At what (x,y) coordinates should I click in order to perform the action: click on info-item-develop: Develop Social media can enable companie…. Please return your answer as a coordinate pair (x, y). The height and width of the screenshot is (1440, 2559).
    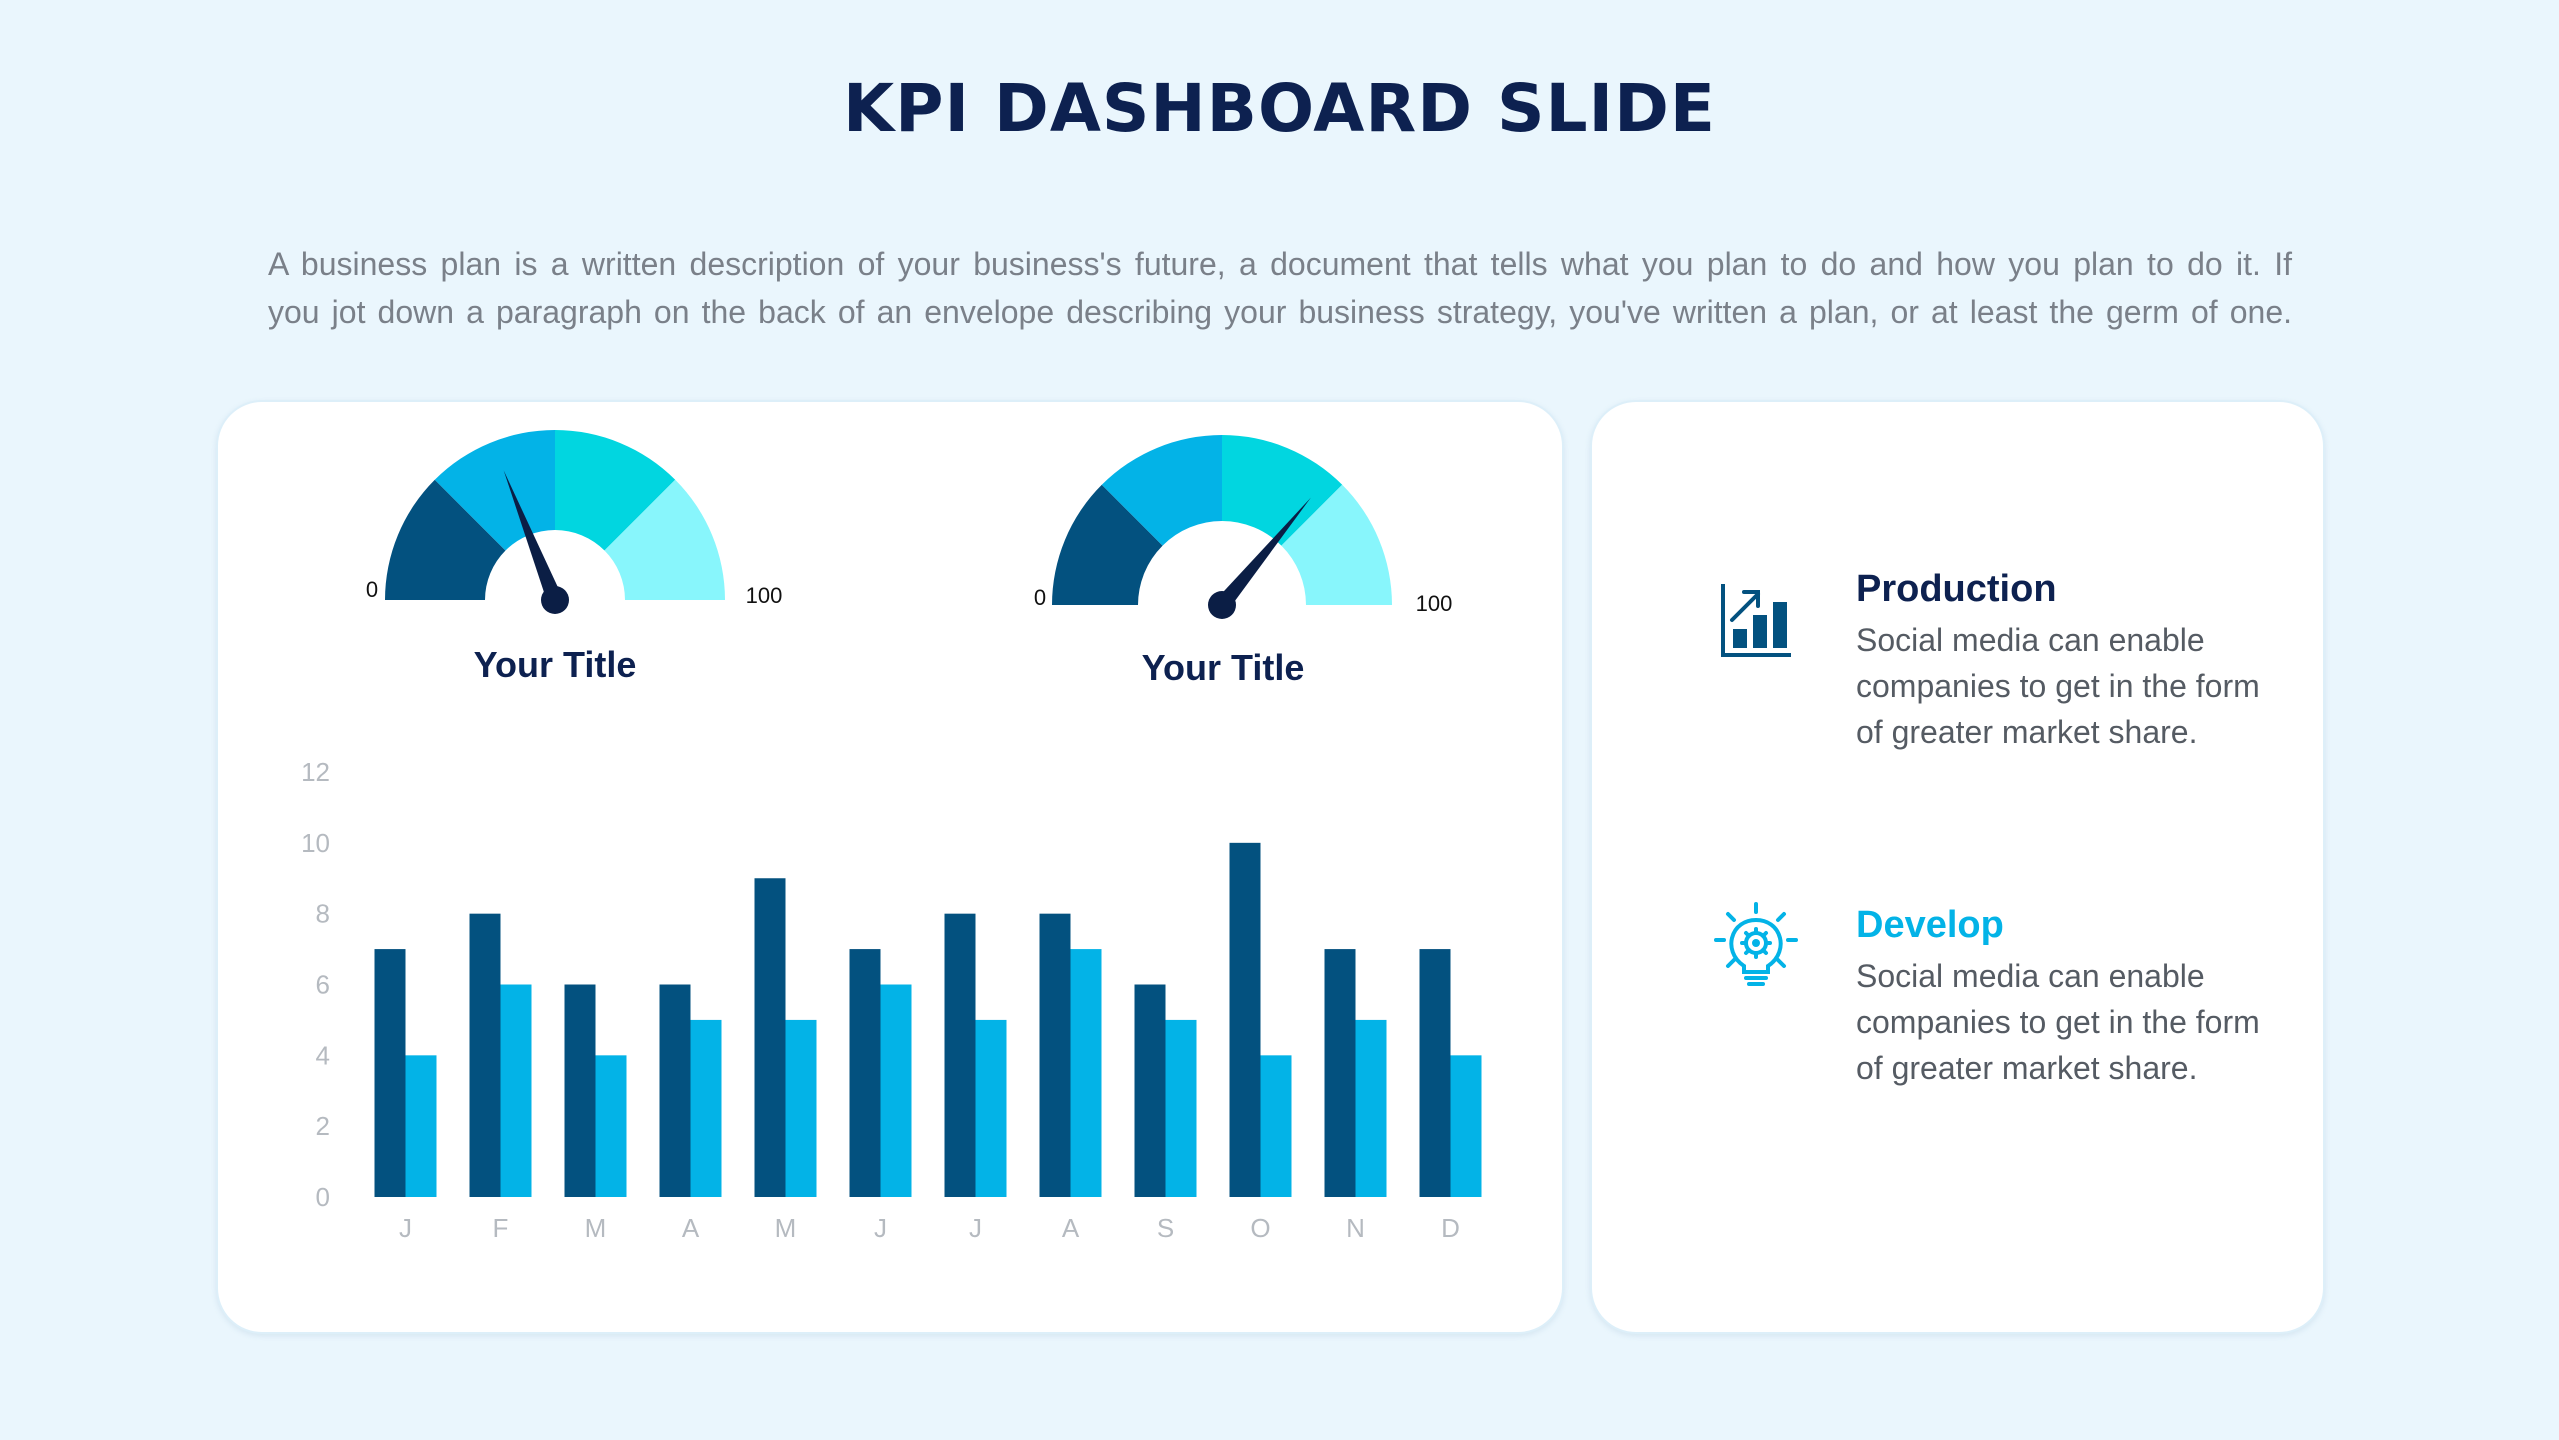
    Looking at the image, I should click on (2066, 997).